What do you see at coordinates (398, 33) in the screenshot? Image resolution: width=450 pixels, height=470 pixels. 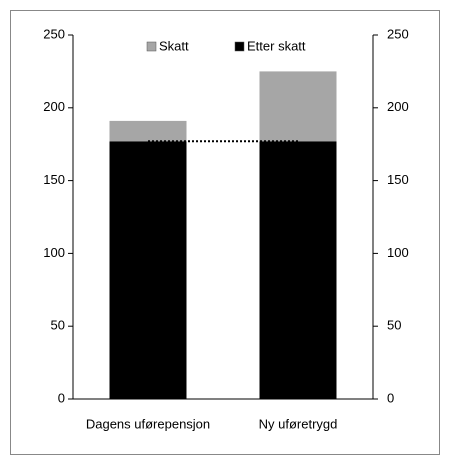 I see `y2-tick-label: 250` at bounding box center [398, 33].